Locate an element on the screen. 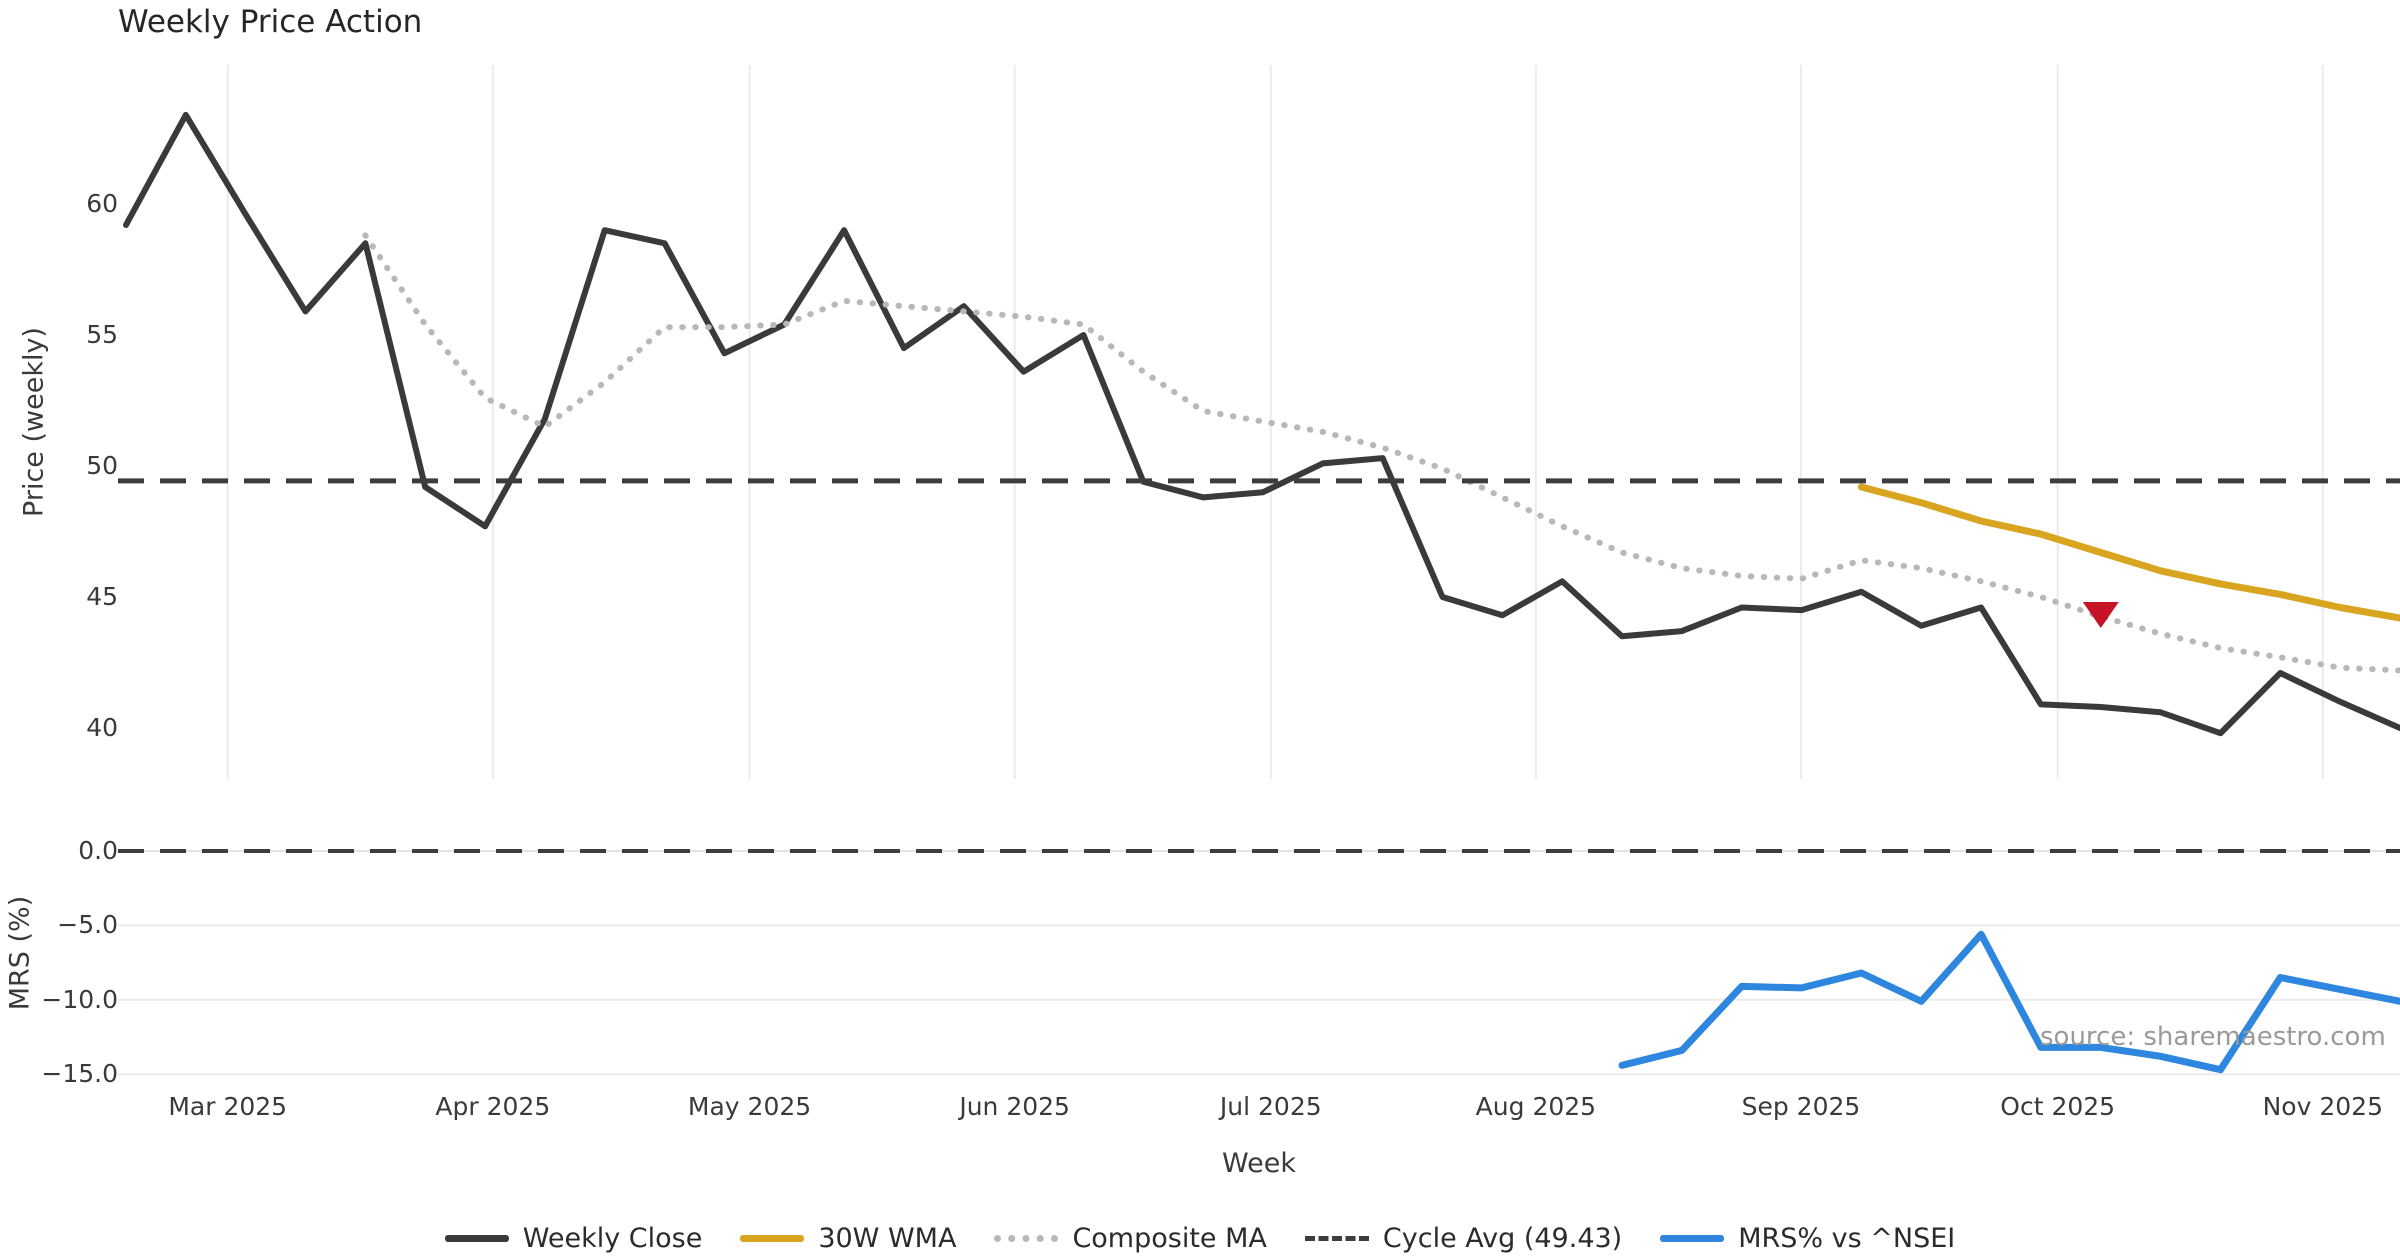 The height and width of the screenshot is (1260, 2400). legend-item: Weekly Close is located at coordinates (573, 1238).